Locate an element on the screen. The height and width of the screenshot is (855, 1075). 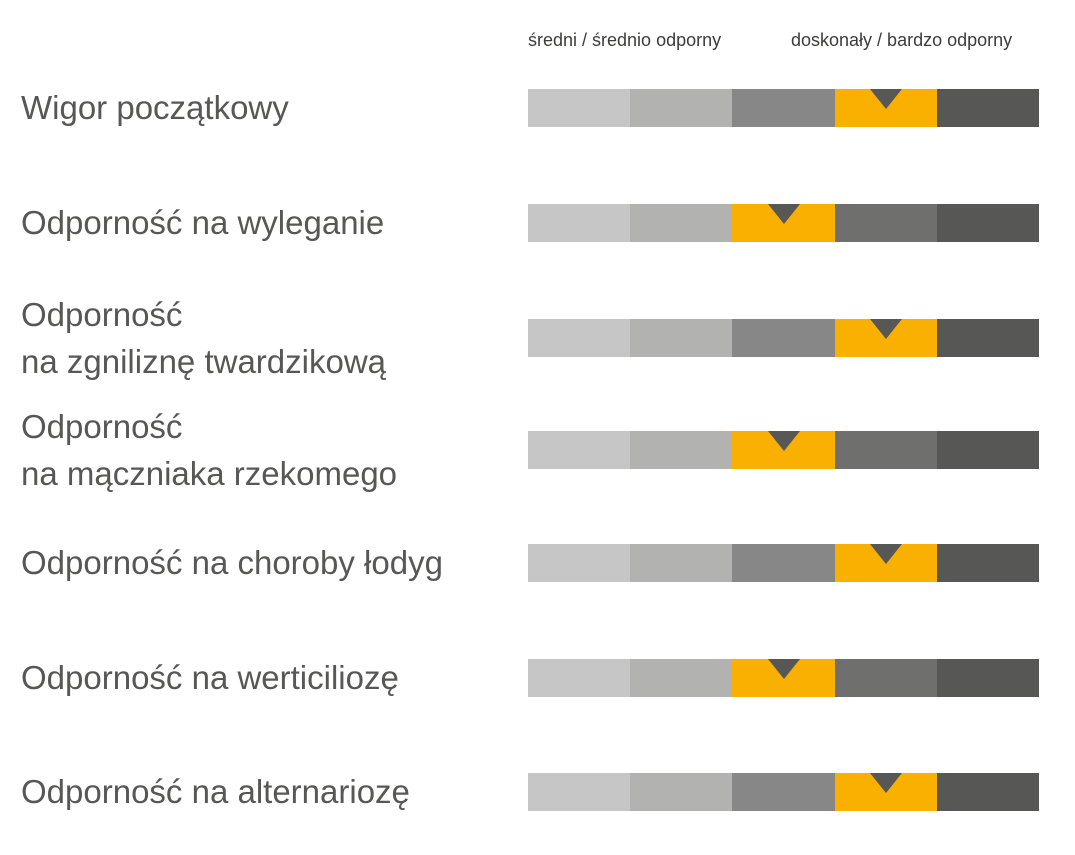
row-label-line: Odporność na wyleganie is located at coordinates (203, 222).